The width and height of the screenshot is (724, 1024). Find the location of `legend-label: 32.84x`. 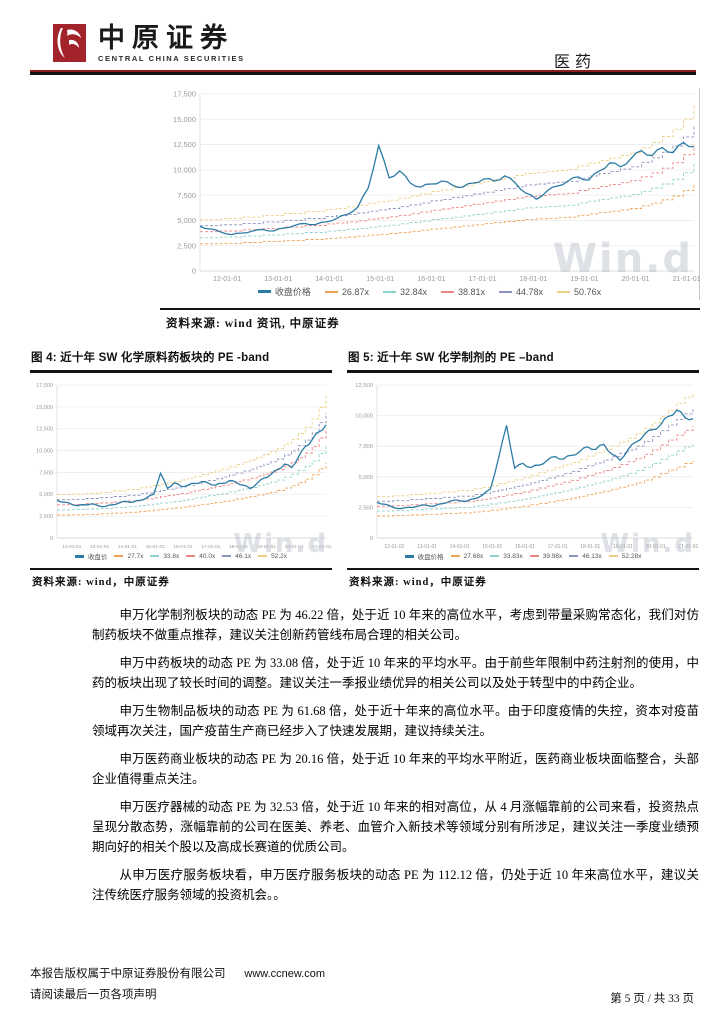

legend-label: 32.84x is located at coordinates (413, 291).